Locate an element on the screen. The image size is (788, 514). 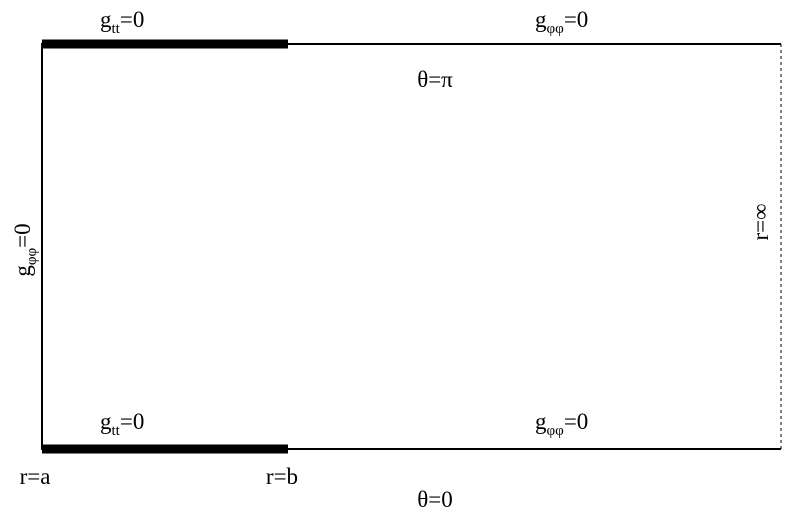
label-left: gφφ=0 is located at coordinates (25, 249).